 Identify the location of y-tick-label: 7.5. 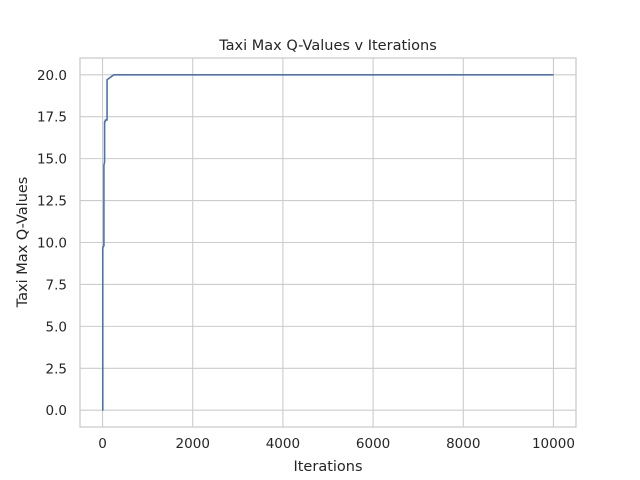
(56, 285).